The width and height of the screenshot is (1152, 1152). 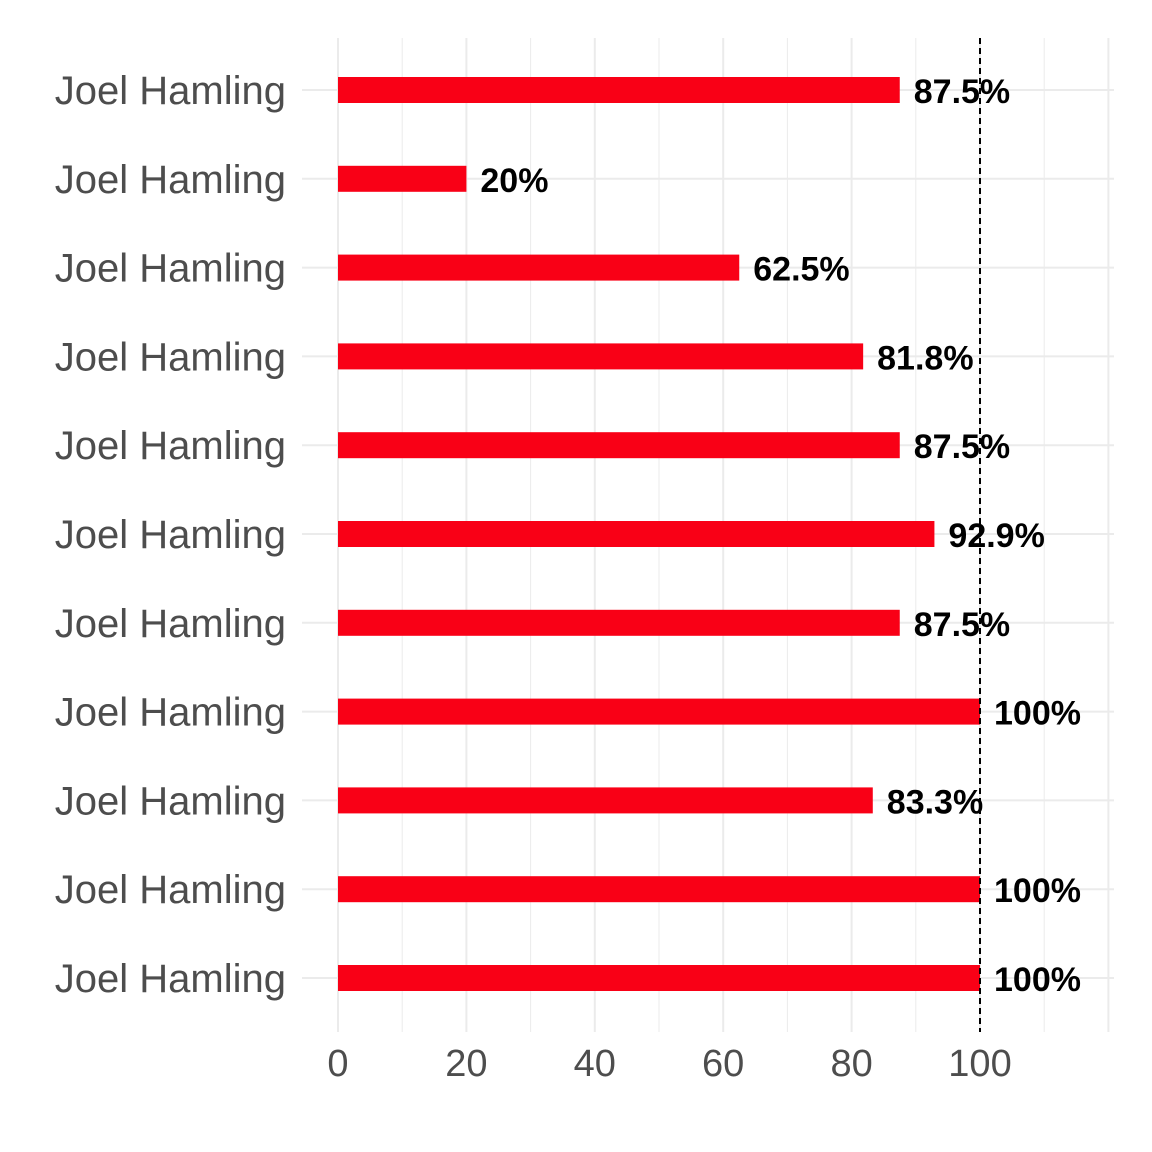 I want to click on x-tick-label: 60, so click(x=723, y=1064).